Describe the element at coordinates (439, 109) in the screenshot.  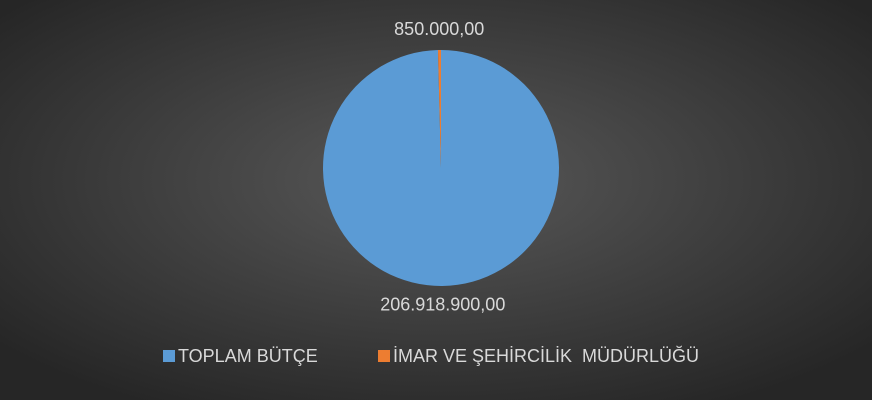
I see `pie-slice` at that location.